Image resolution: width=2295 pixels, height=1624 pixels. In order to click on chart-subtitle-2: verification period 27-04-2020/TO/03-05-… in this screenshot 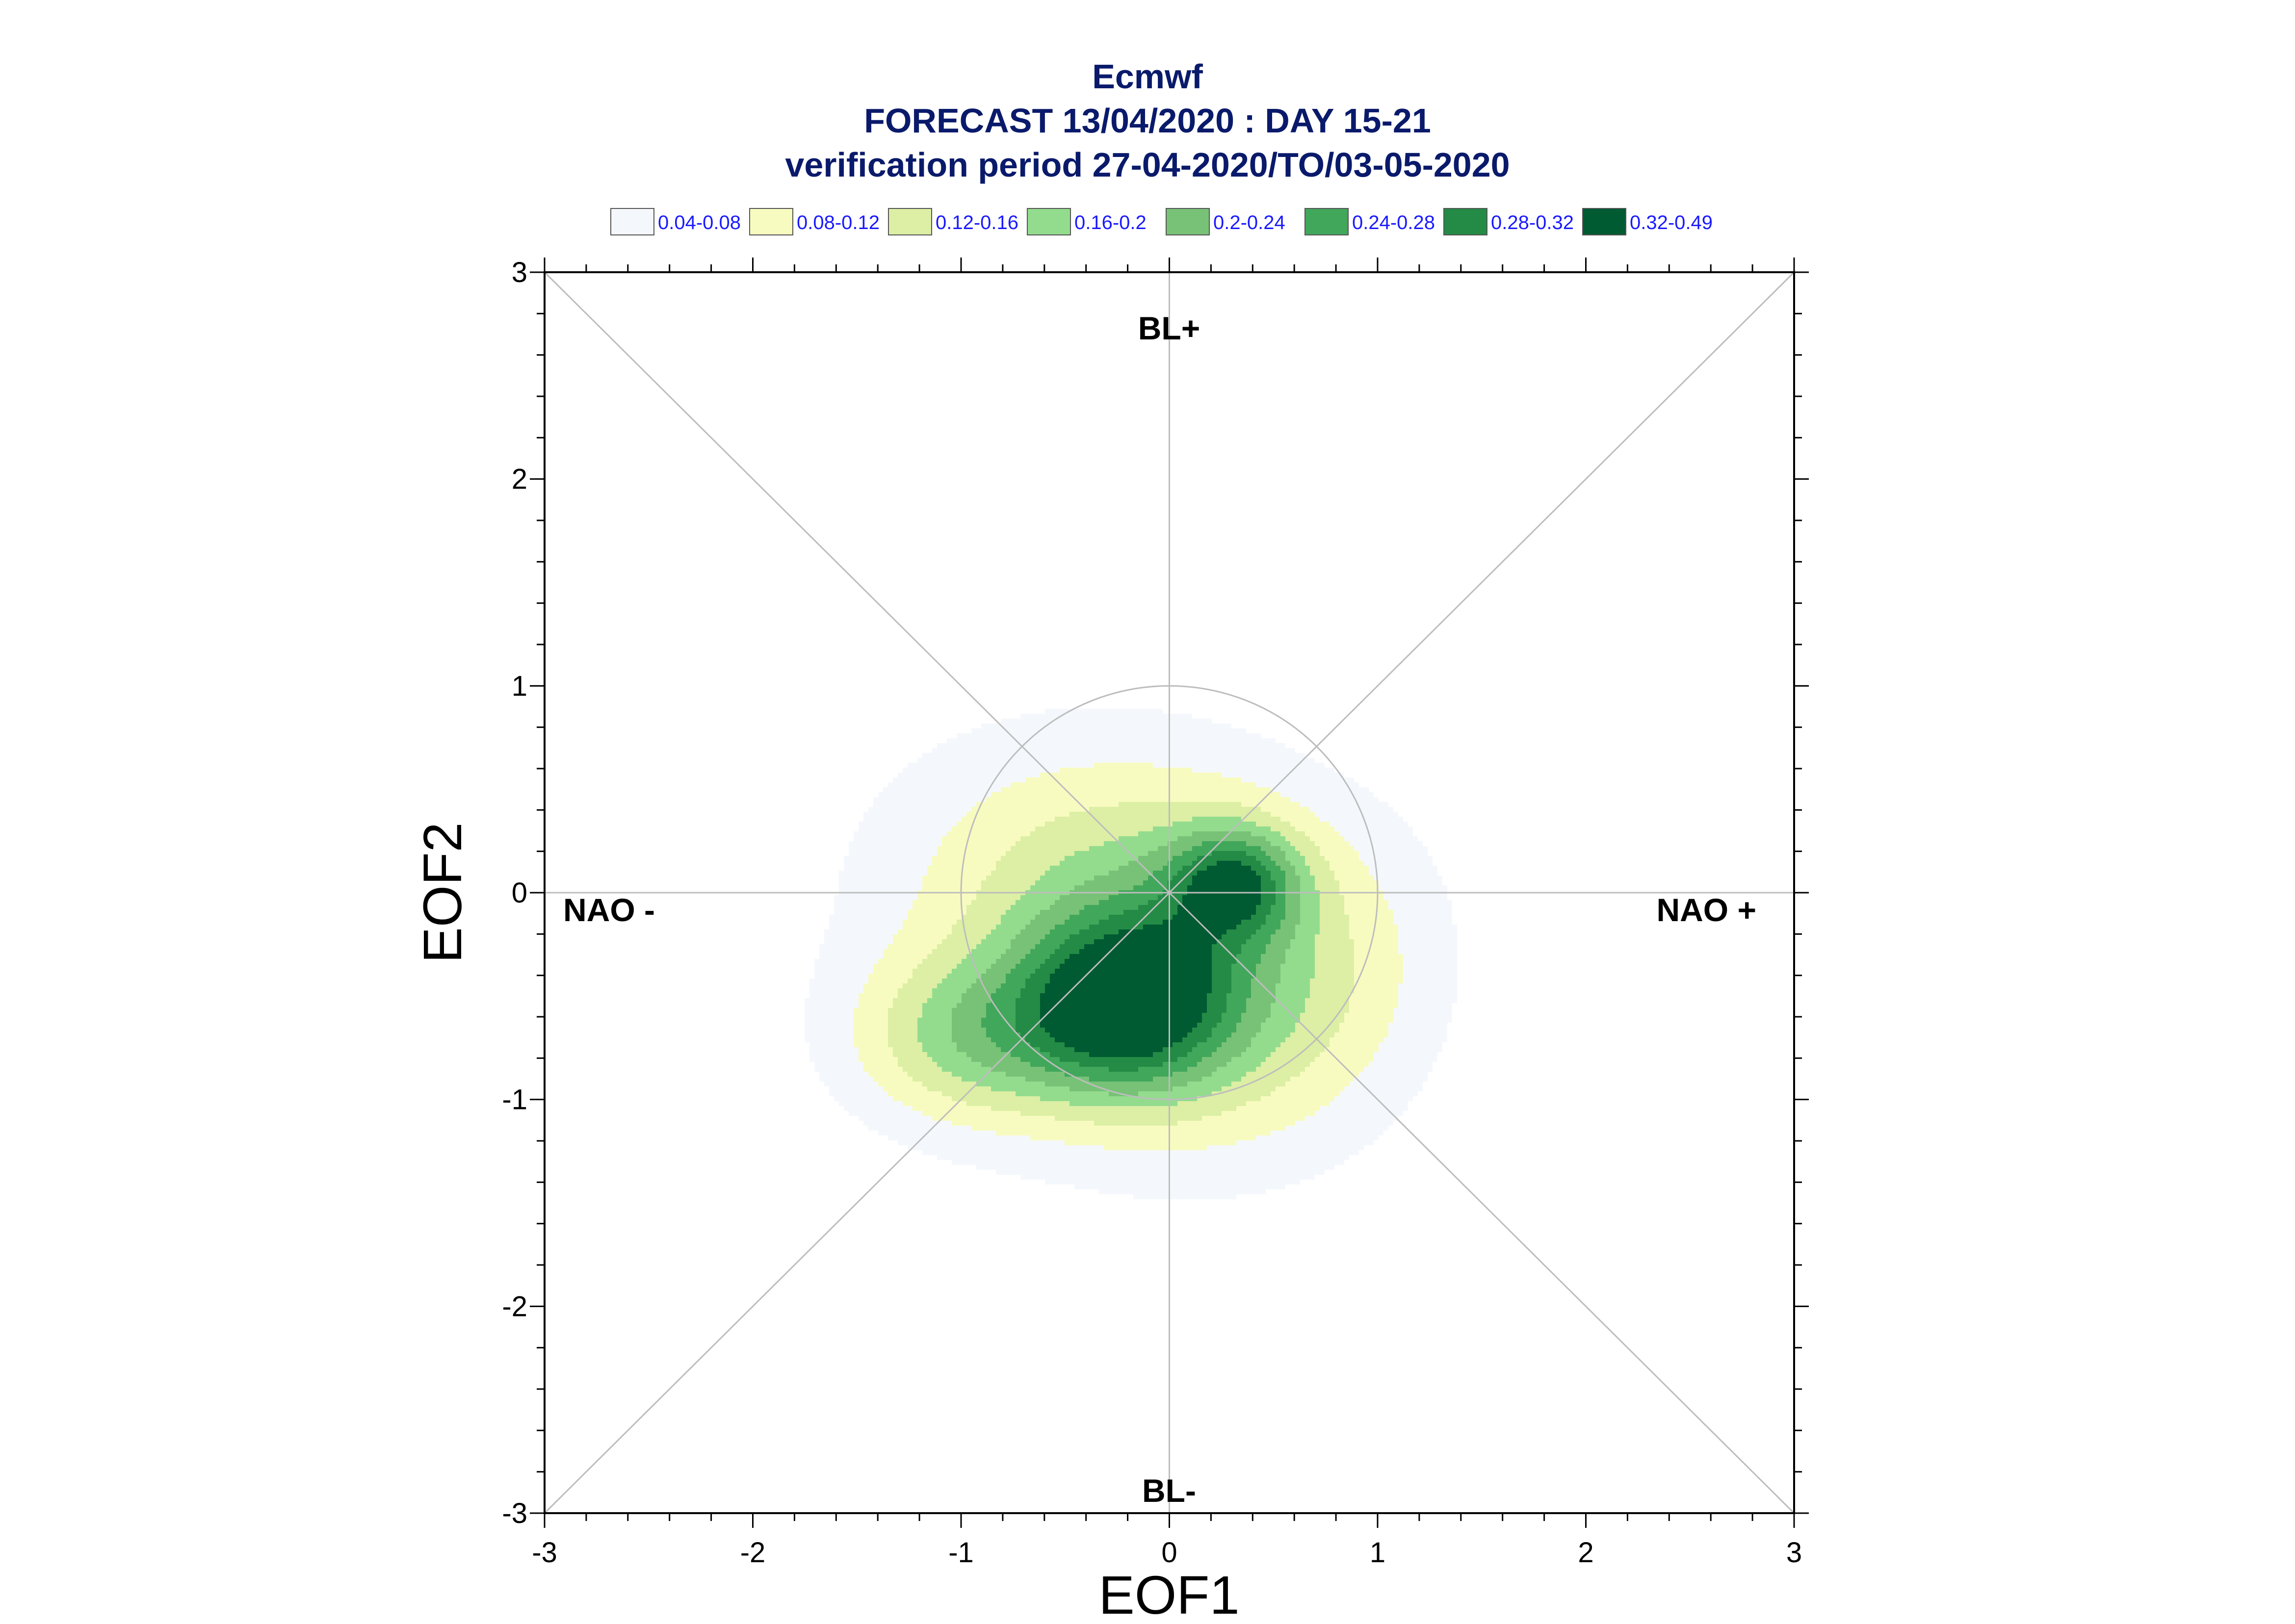, I will do `click(1147, 165)`.